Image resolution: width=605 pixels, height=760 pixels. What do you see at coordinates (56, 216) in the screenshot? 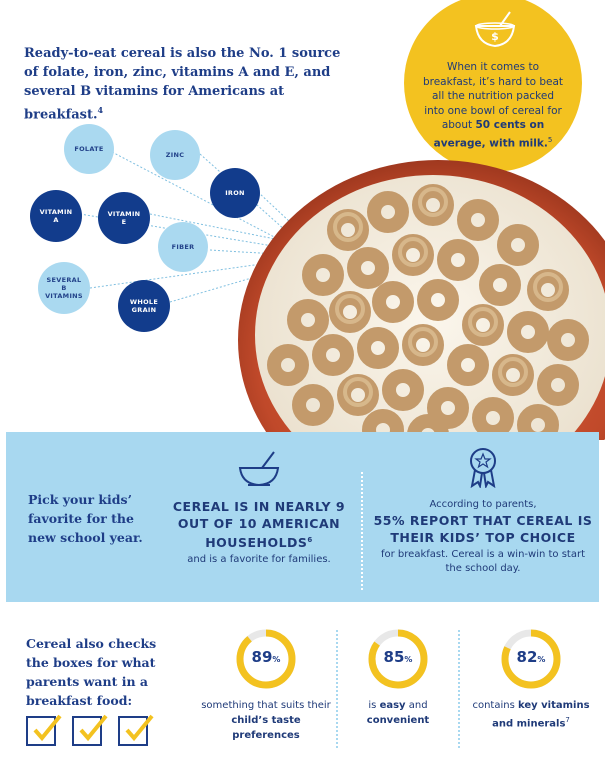
I see `nutrient-vitamin-a: VITAMIN A` at bounding box center [56, 216].